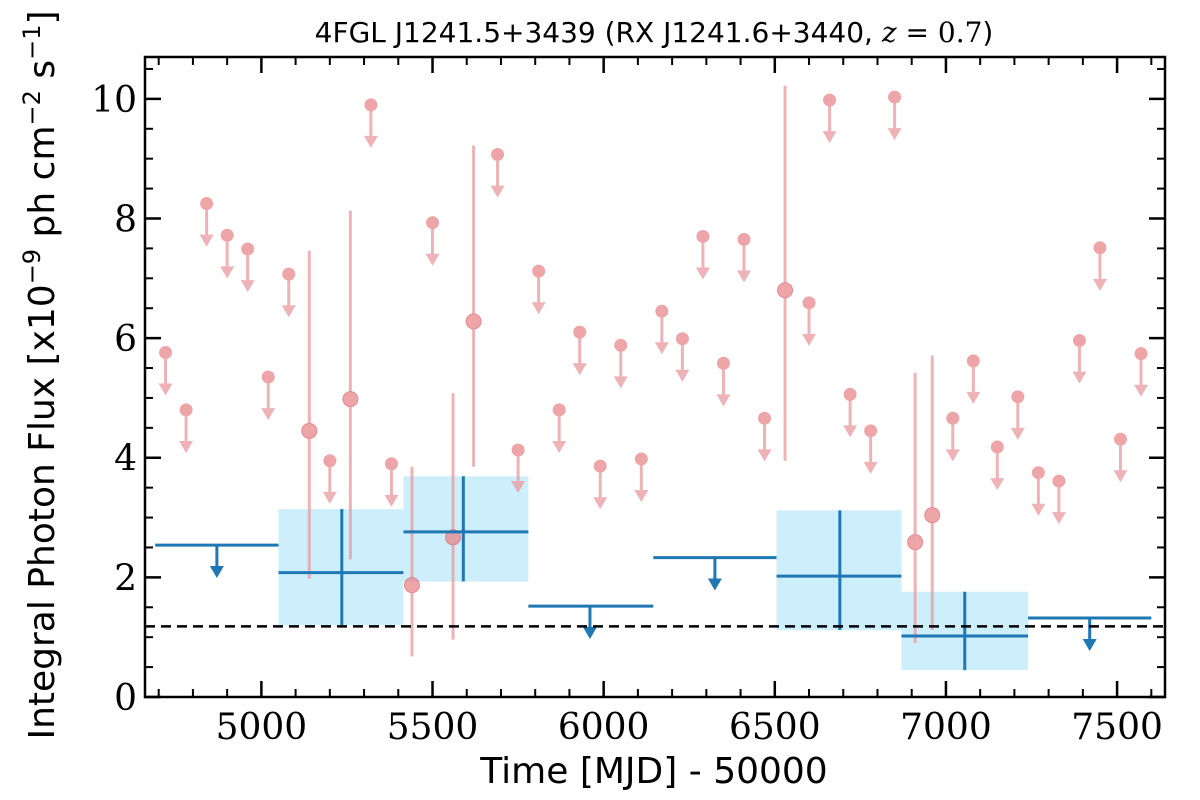 The image size is (1200, 800). What do you see at coordinates (125, 459) in the screenshot?
I see `y-tick-label: 4` at bounding box center [125, 459].